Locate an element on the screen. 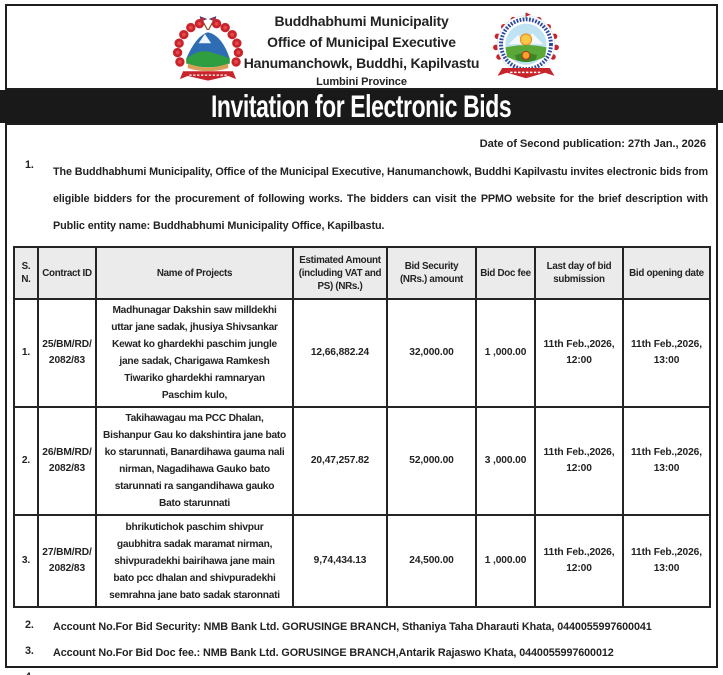  org-office: Office of Municipal Executive is located at coordinates (361, 42).